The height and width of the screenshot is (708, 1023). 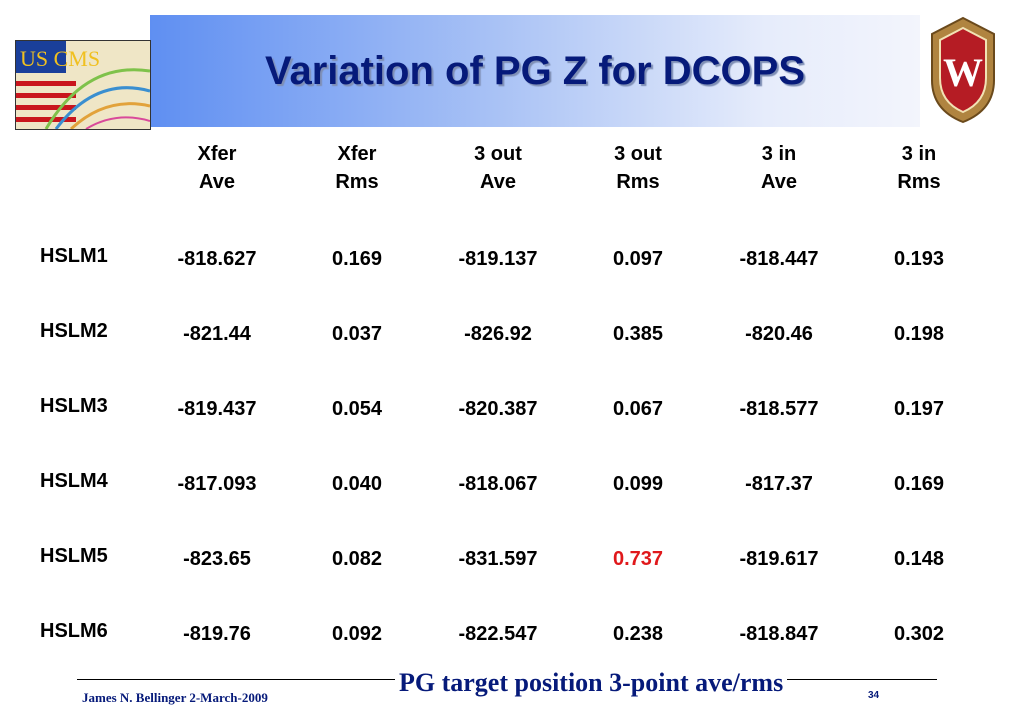 I want to click on table-cell: -818.447, so click(x=779, y=259).